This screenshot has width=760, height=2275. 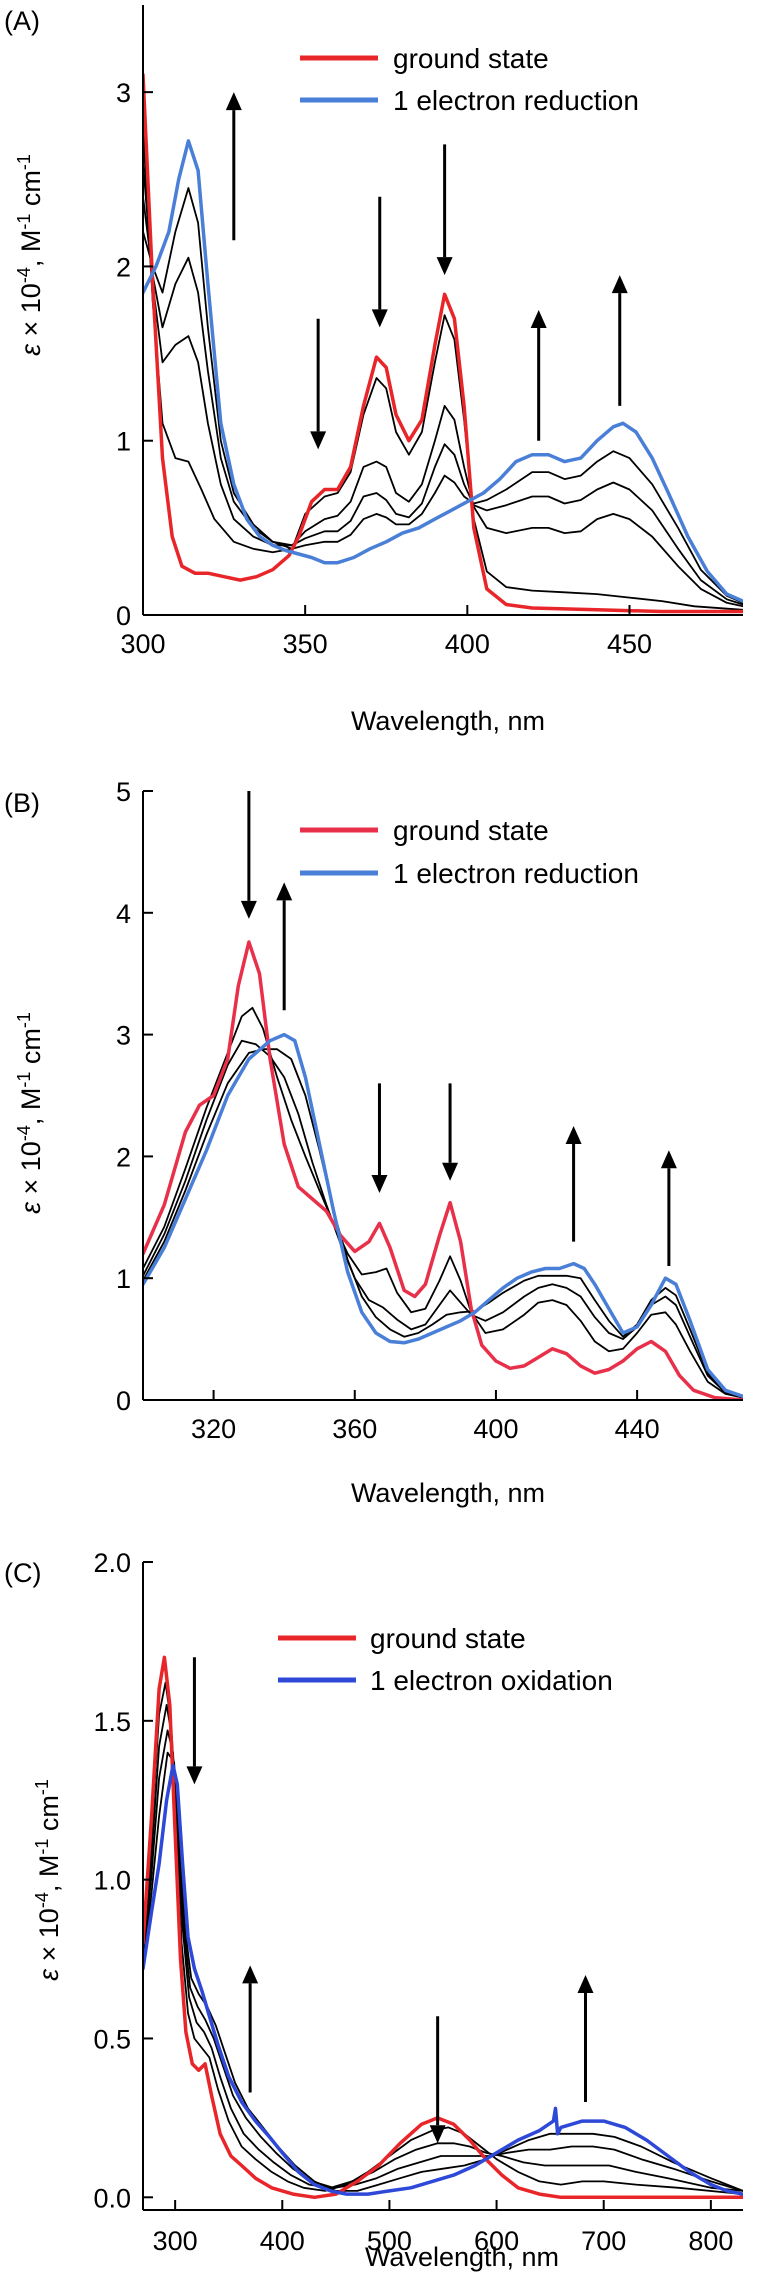 I want to click on x-tick-label: 450, so click(x=629, y=644).